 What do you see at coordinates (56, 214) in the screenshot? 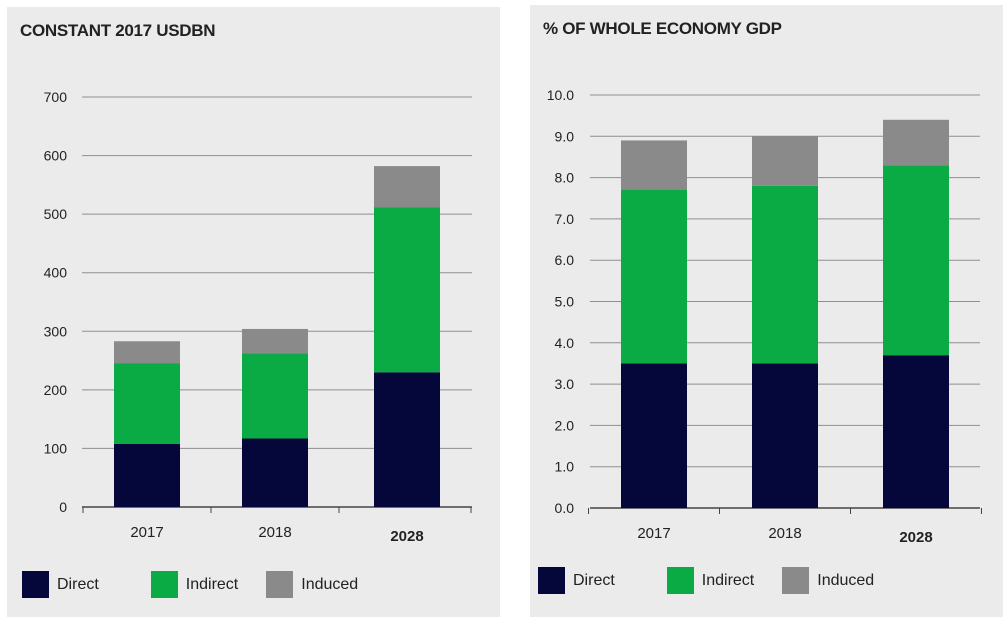
I see `y-tick-label: 500` at bounding box center [56, 214].